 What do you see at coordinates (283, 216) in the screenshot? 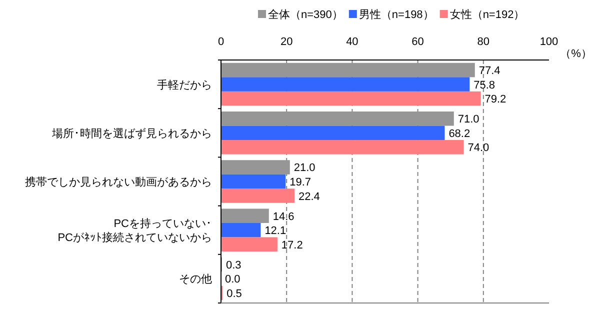
I see `data-label: 14.6` at bounding box center [283, 216].